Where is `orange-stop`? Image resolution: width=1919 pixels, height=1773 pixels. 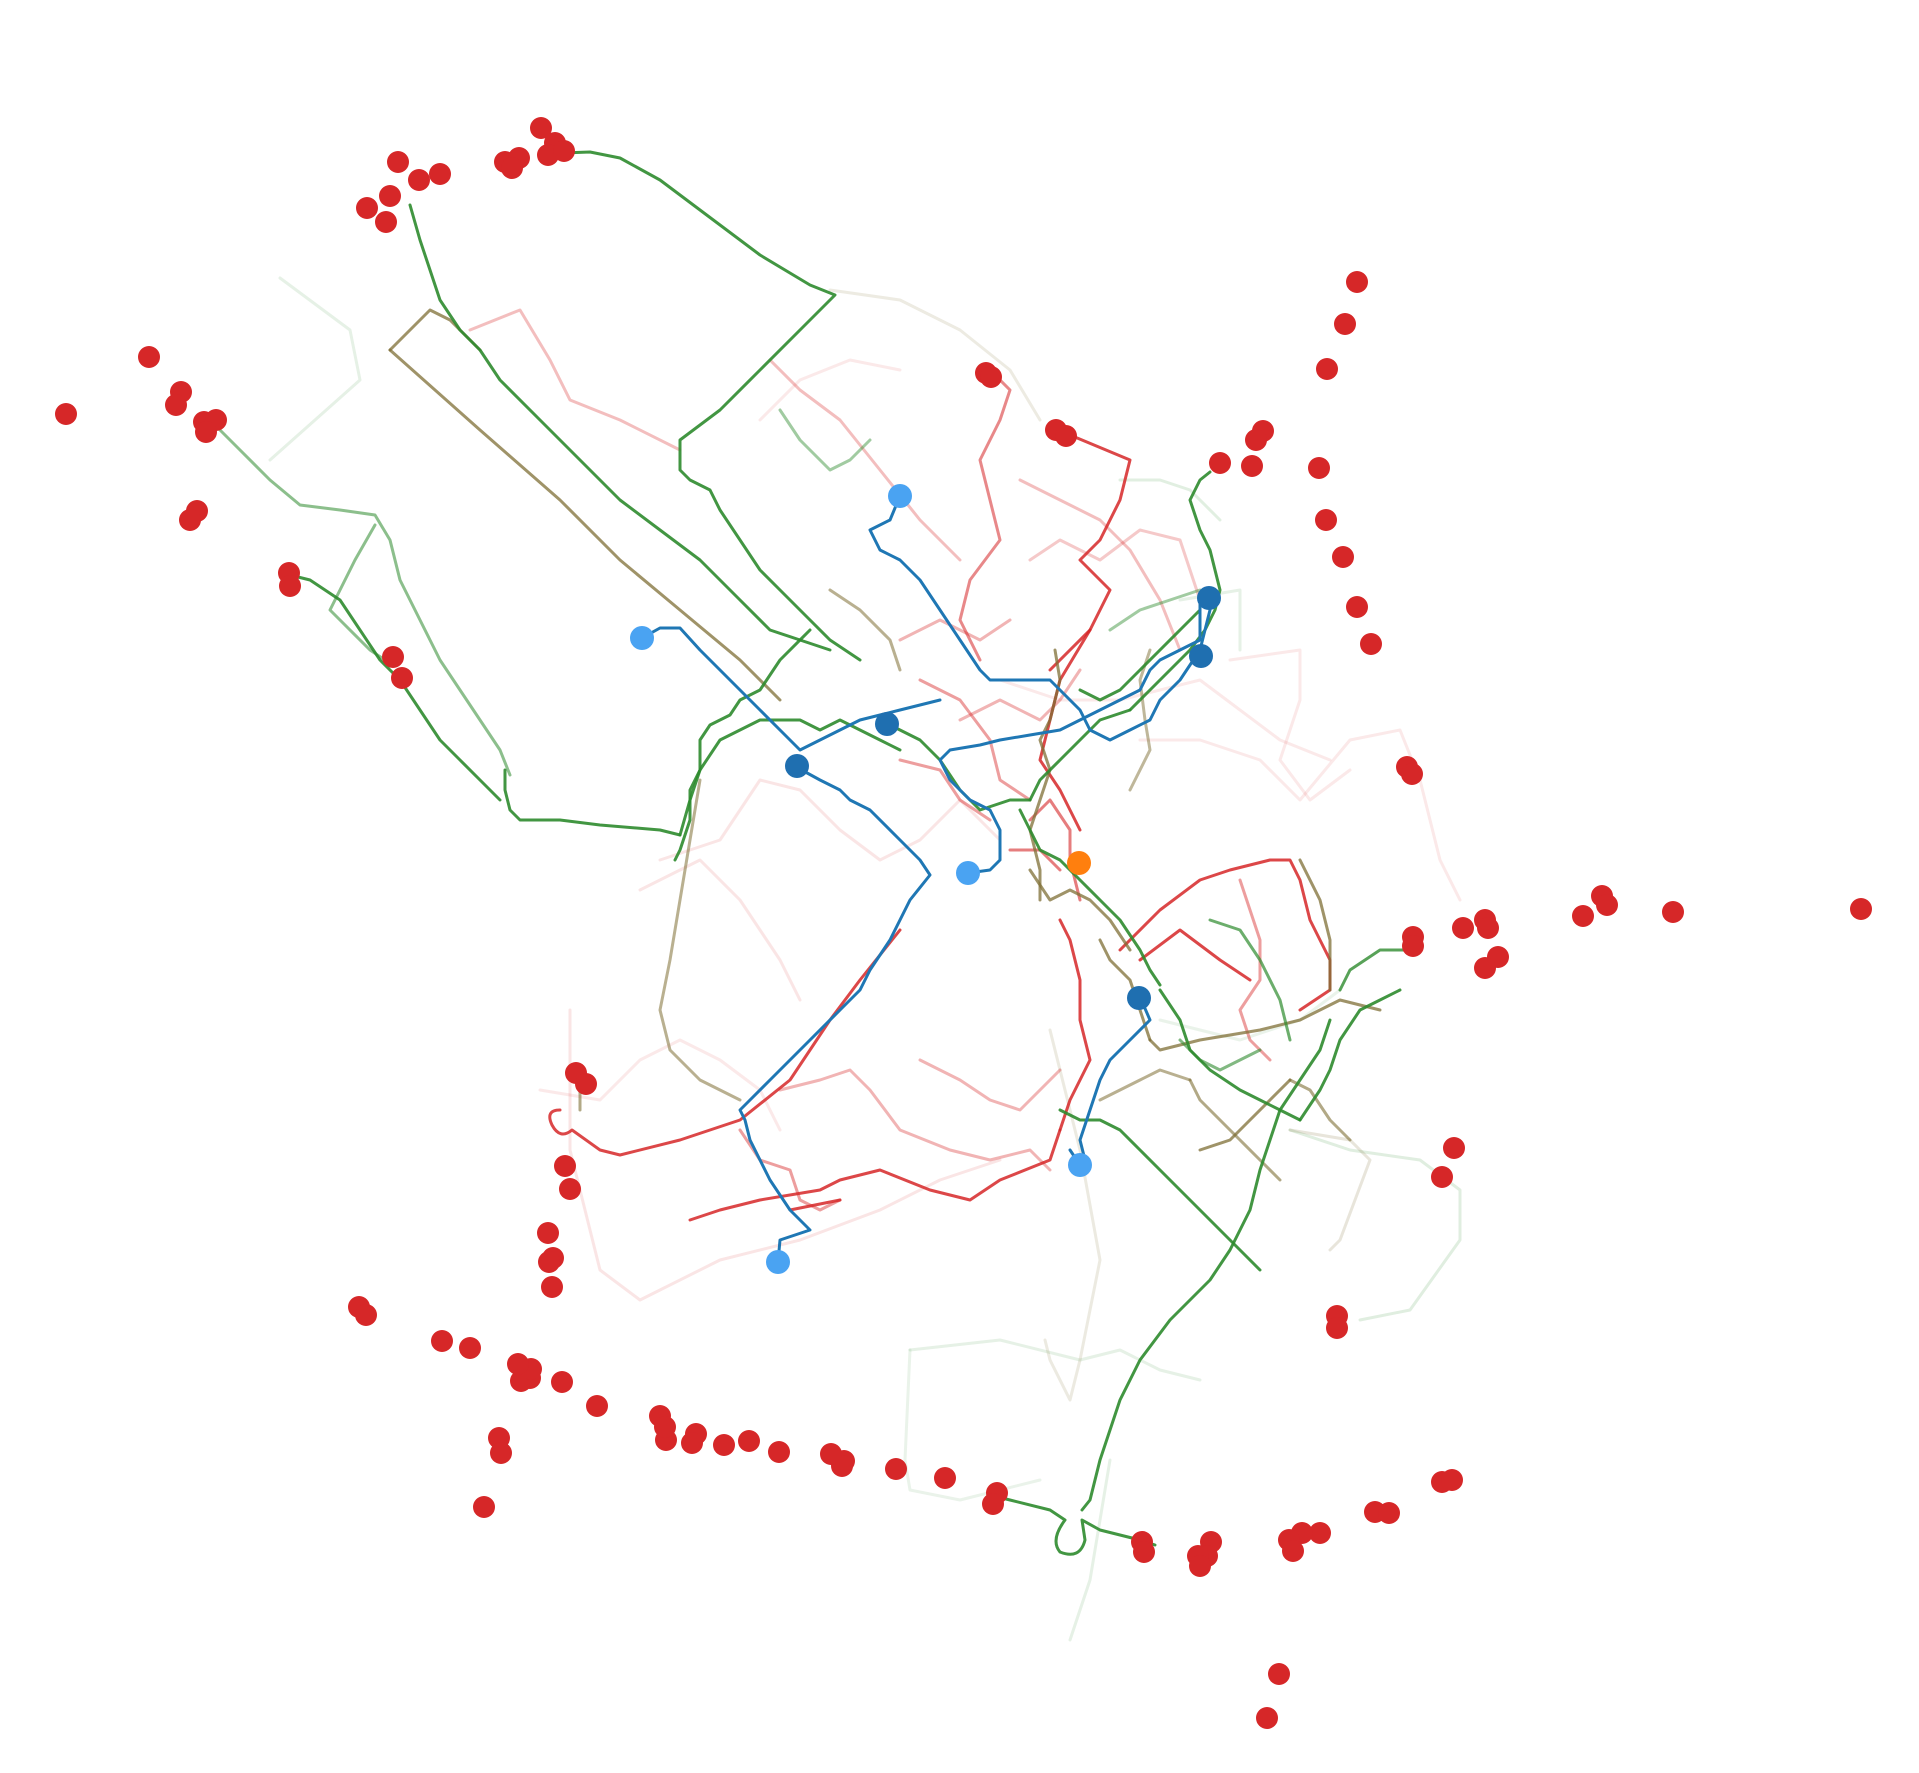 orange-stop is located at coordinates (1079, 863).